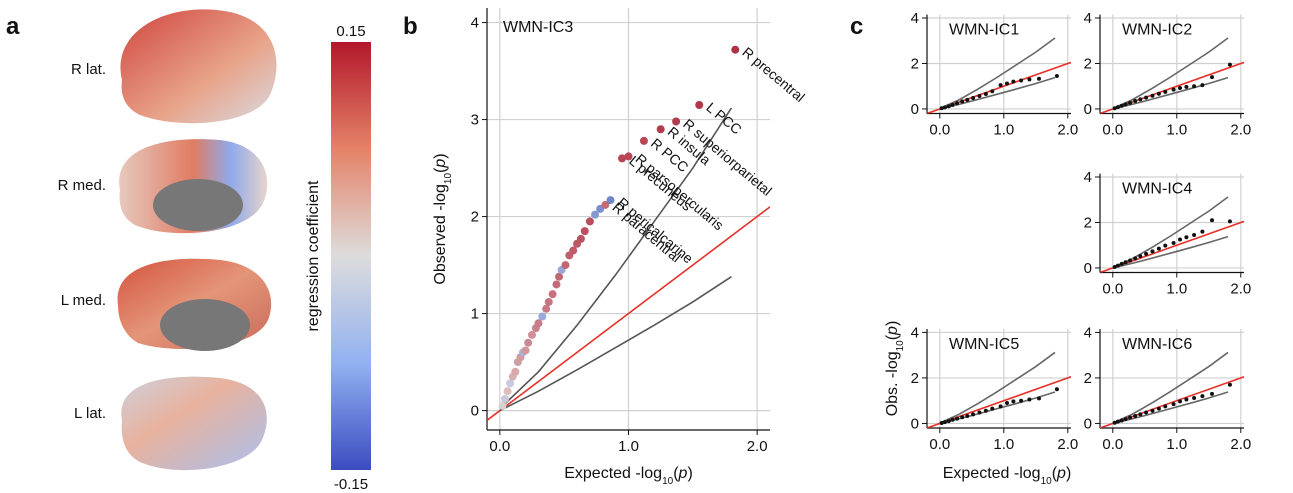 The height and width of the screenshot is (493, 1293). What do you see at coordinates (88, 69) in the screenshot?
I see `brain-label: R lat.` at bounding box center [88, 69].